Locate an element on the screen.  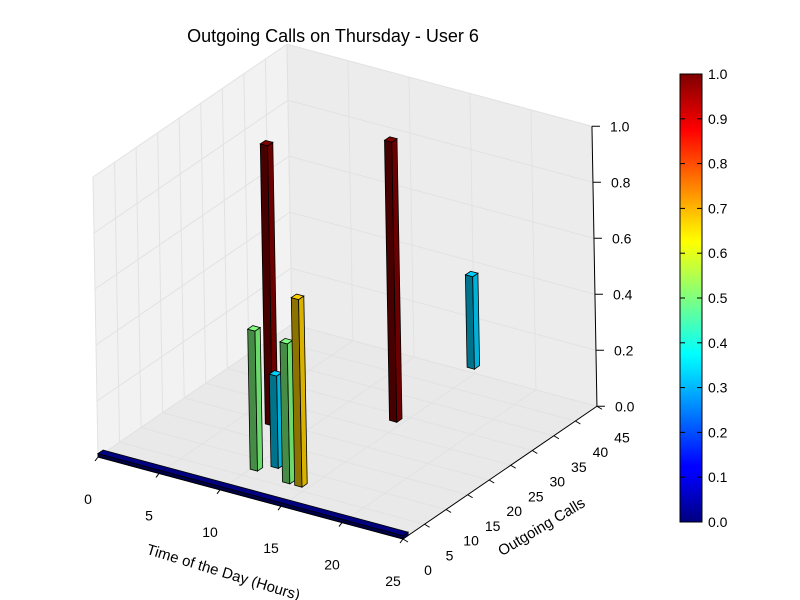
colorbar-tick-label: 1.0 is located at coordinates (718, 74).